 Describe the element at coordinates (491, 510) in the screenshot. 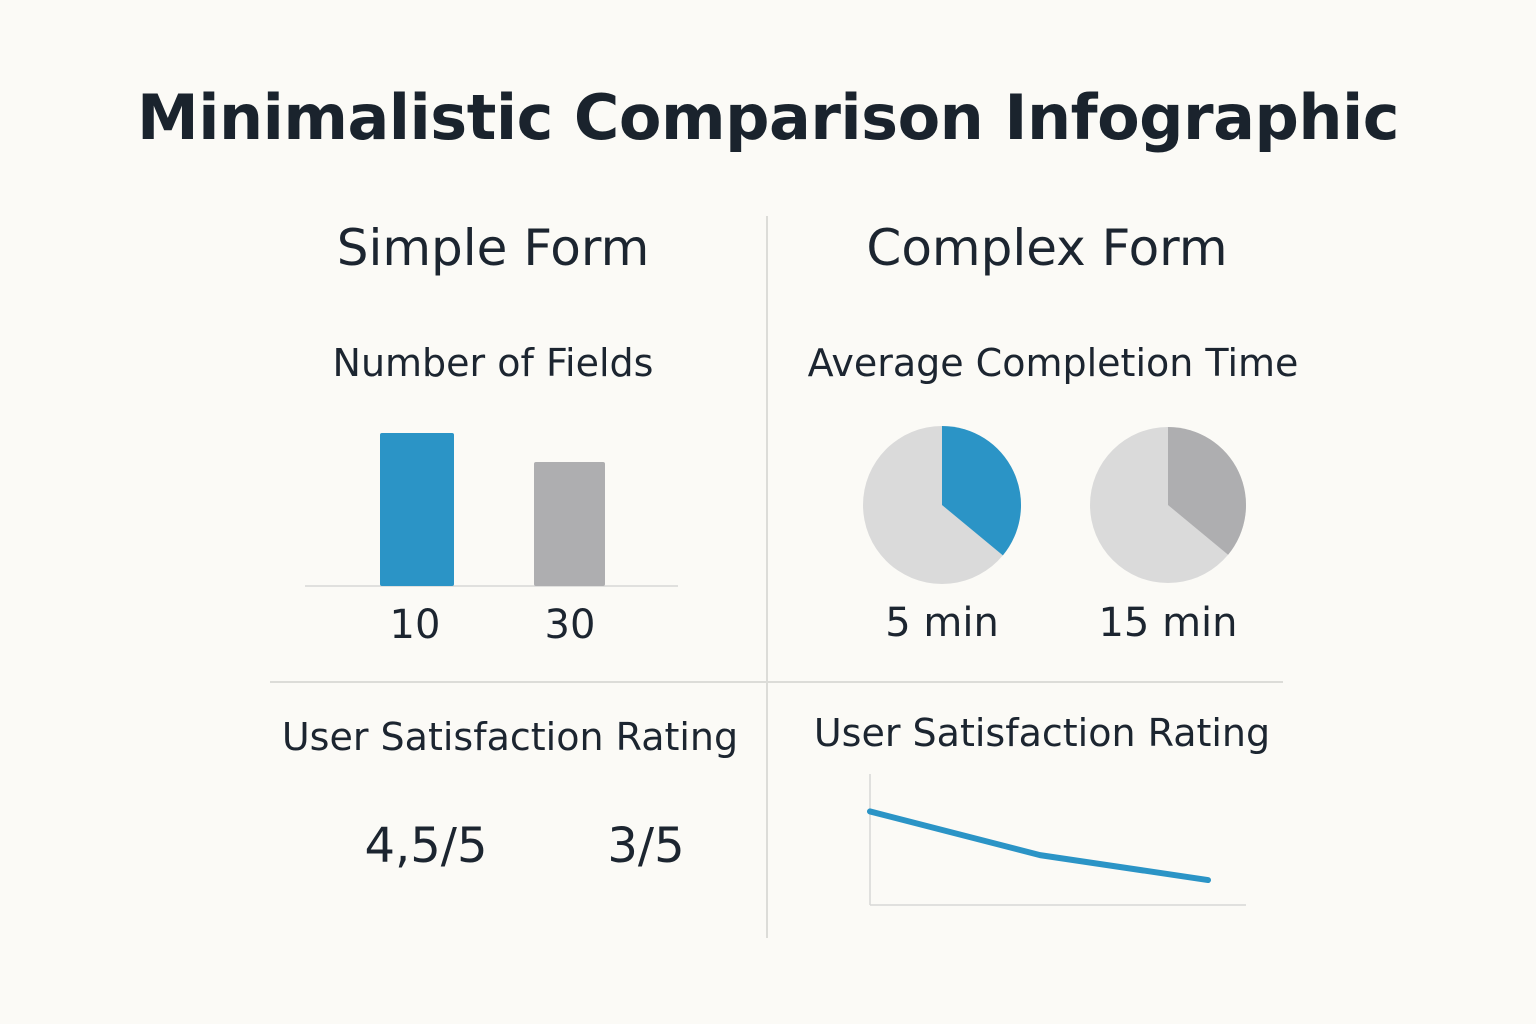

I see `fields-bar-chart` at that location.